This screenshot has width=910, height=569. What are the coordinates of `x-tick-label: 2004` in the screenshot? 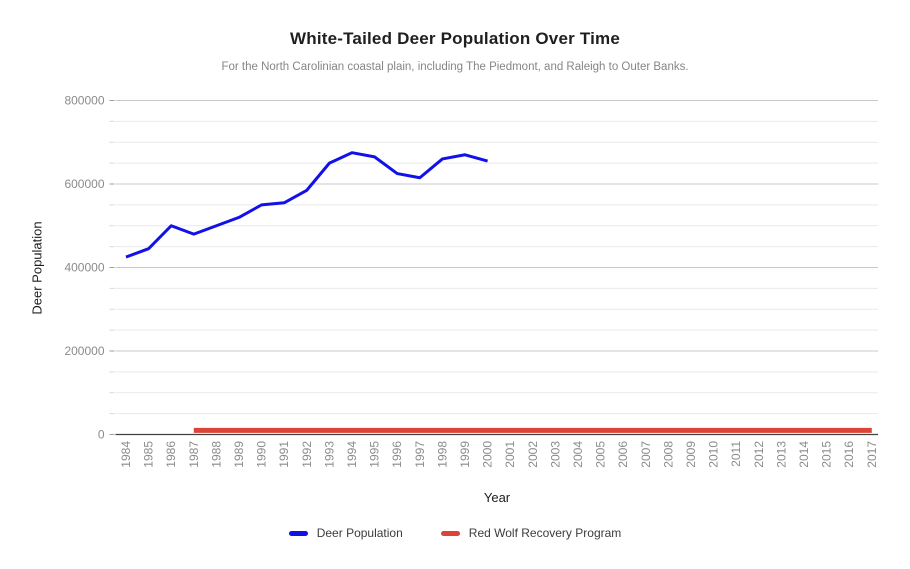 It's located at (578, 454).